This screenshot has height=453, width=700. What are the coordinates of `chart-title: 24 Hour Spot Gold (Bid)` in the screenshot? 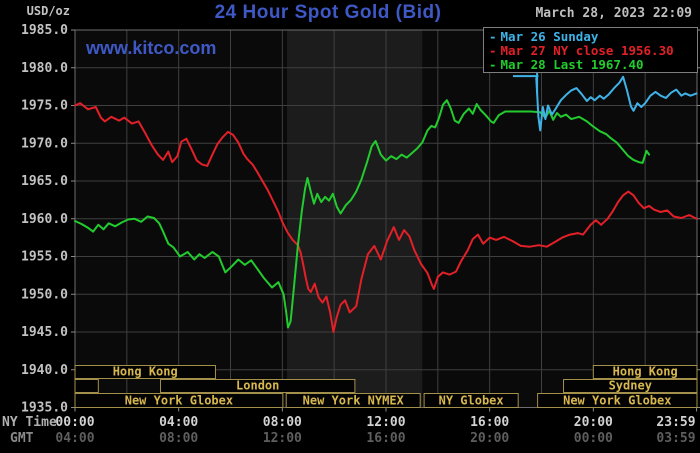 It's located at (328, 12).